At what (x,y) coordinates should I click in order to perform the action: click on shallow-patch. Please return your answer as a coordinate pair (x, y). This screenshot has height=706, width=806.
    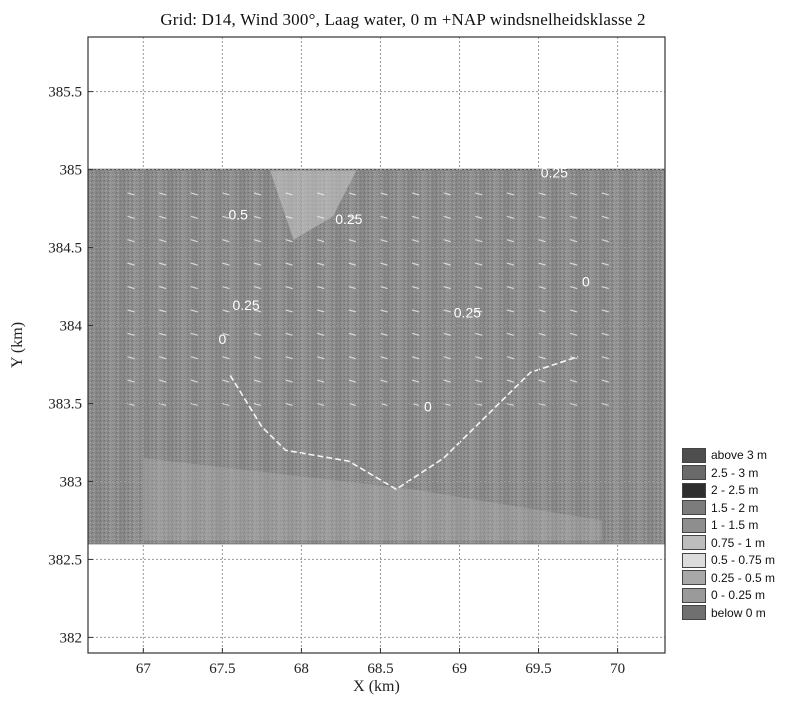
    Looking at the image, I should click on (313, 204).